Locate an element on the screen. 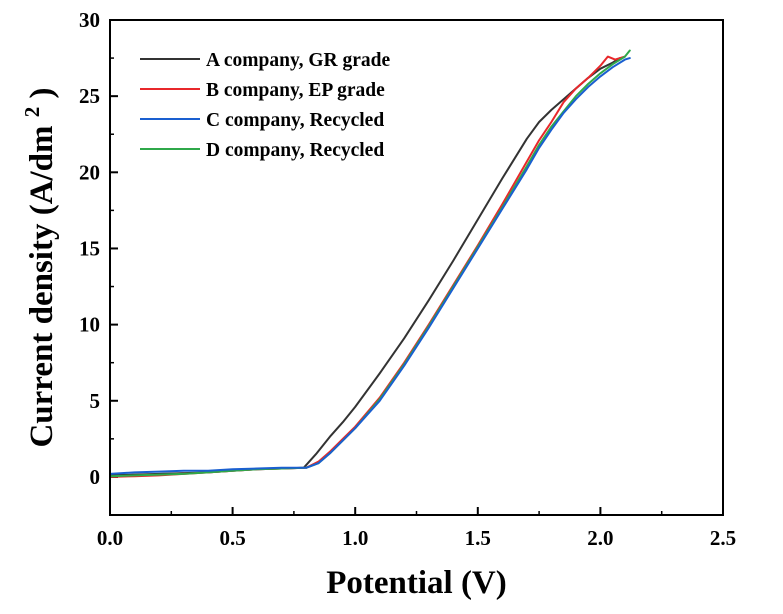 The image size is (783, 614). y-tick-label: 30 is located at coordinates (89, 20).